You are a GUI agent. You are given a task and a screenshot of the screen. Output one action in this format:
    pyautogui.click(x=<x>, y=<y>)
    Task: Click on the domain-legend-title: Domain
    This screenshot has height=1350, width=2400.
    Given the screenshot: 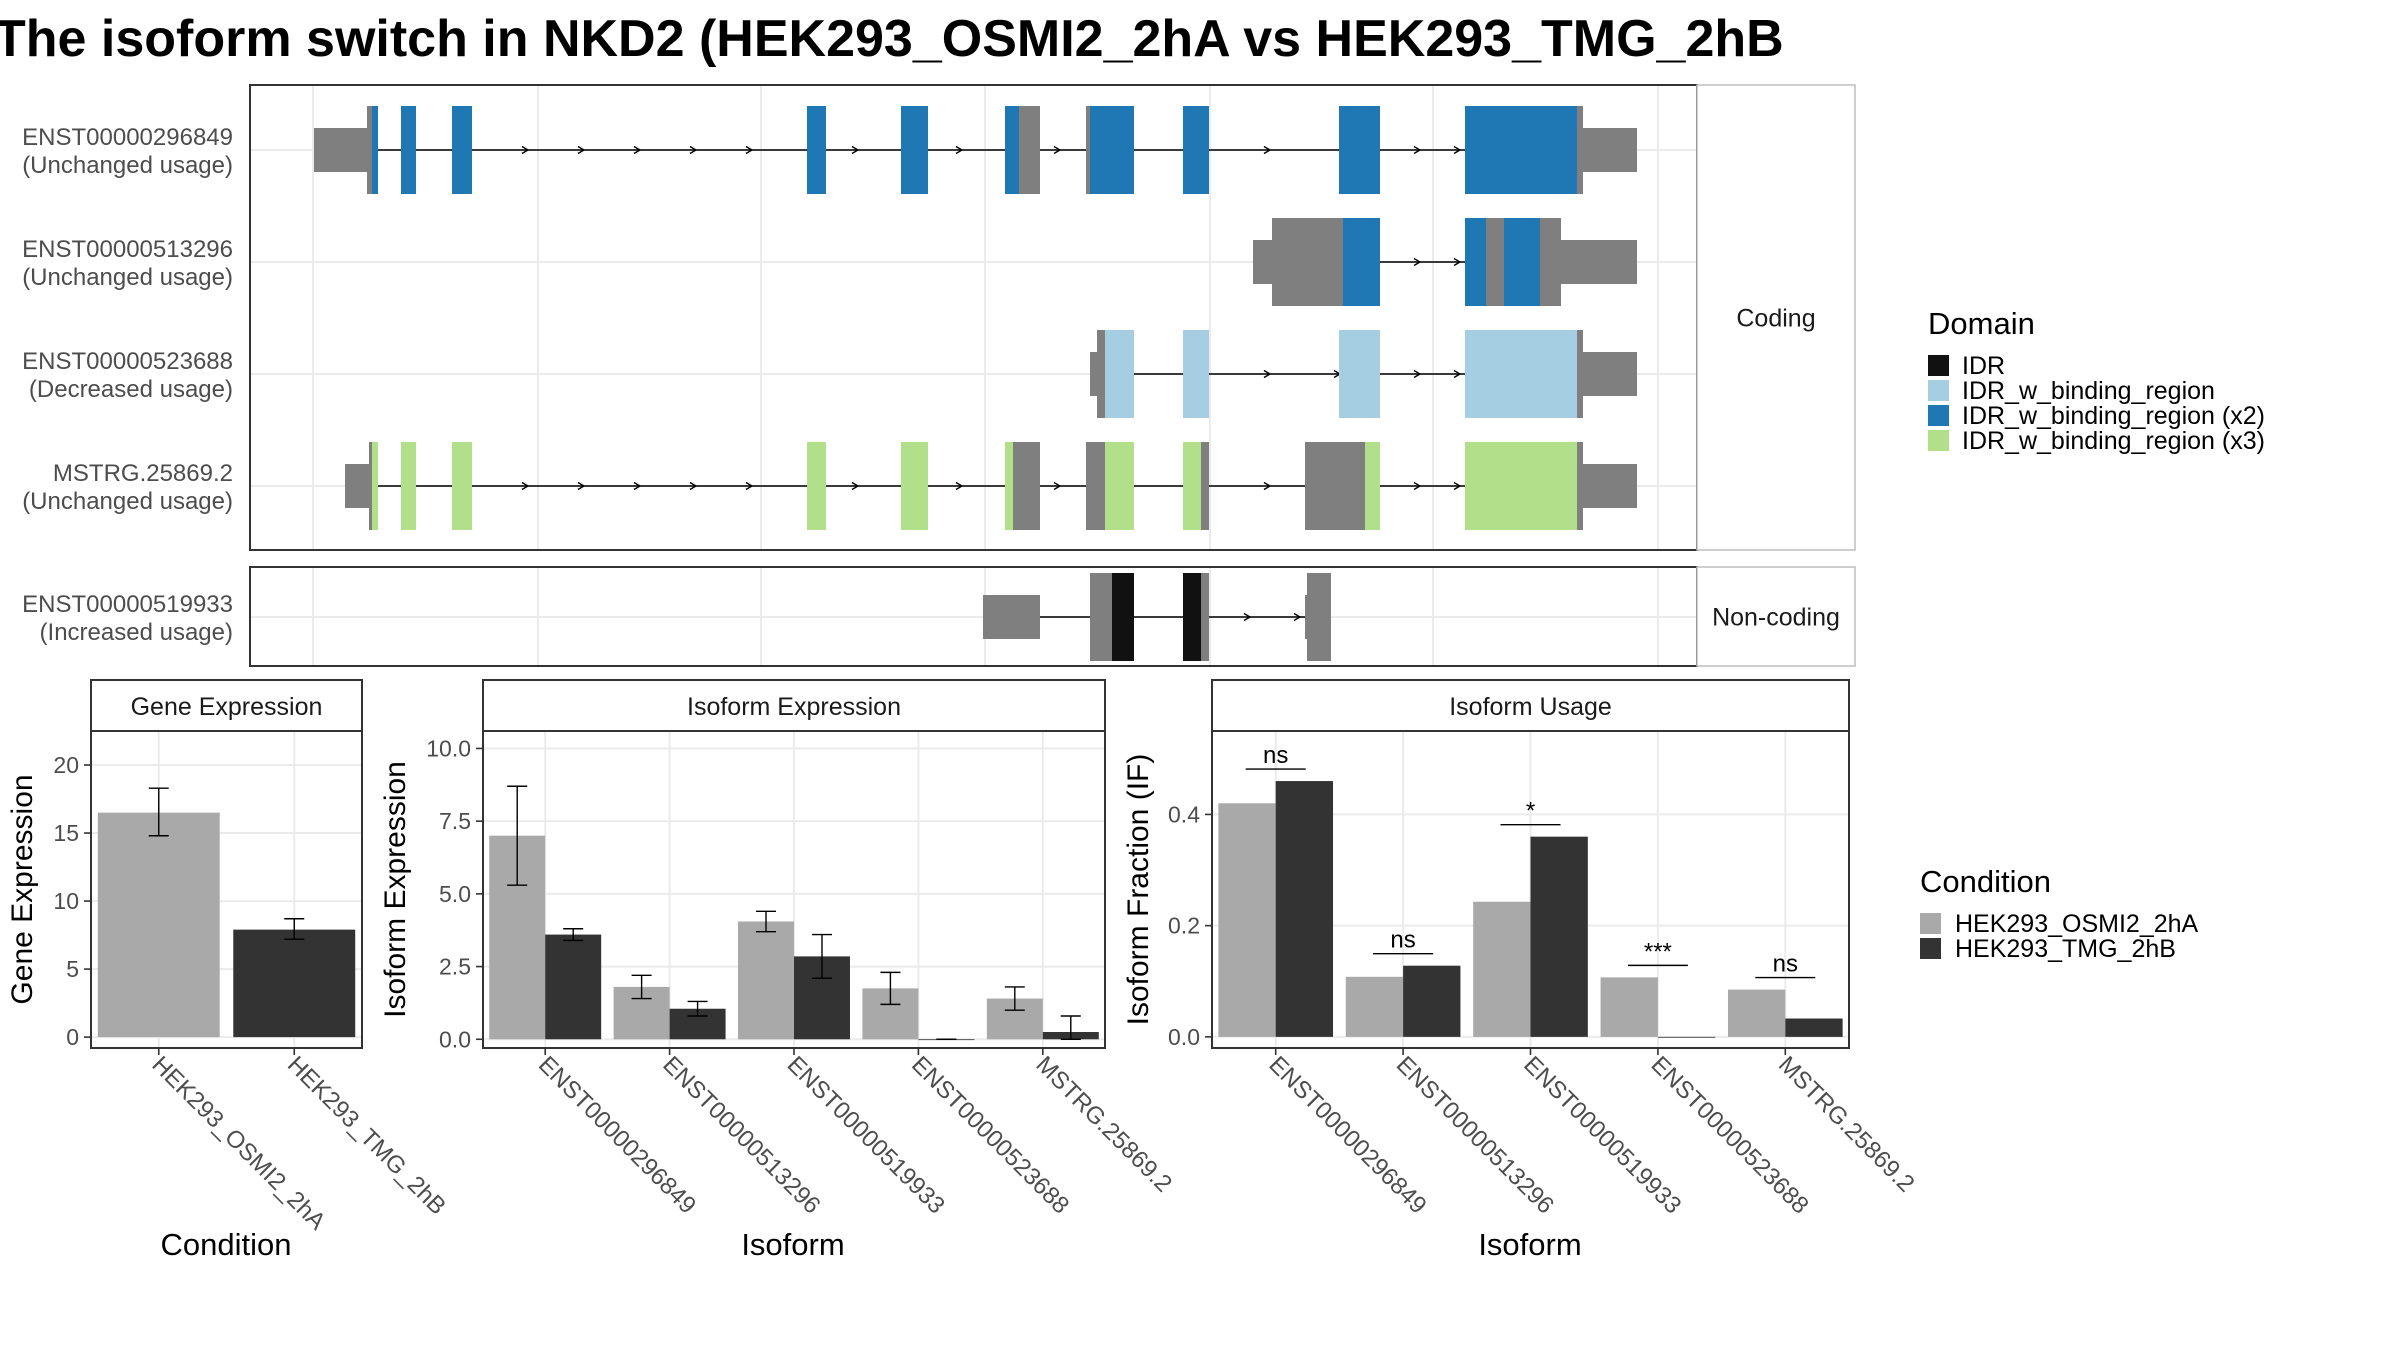 What is the action you would take?
    pyautogui.click(x=1981, y=323)
    